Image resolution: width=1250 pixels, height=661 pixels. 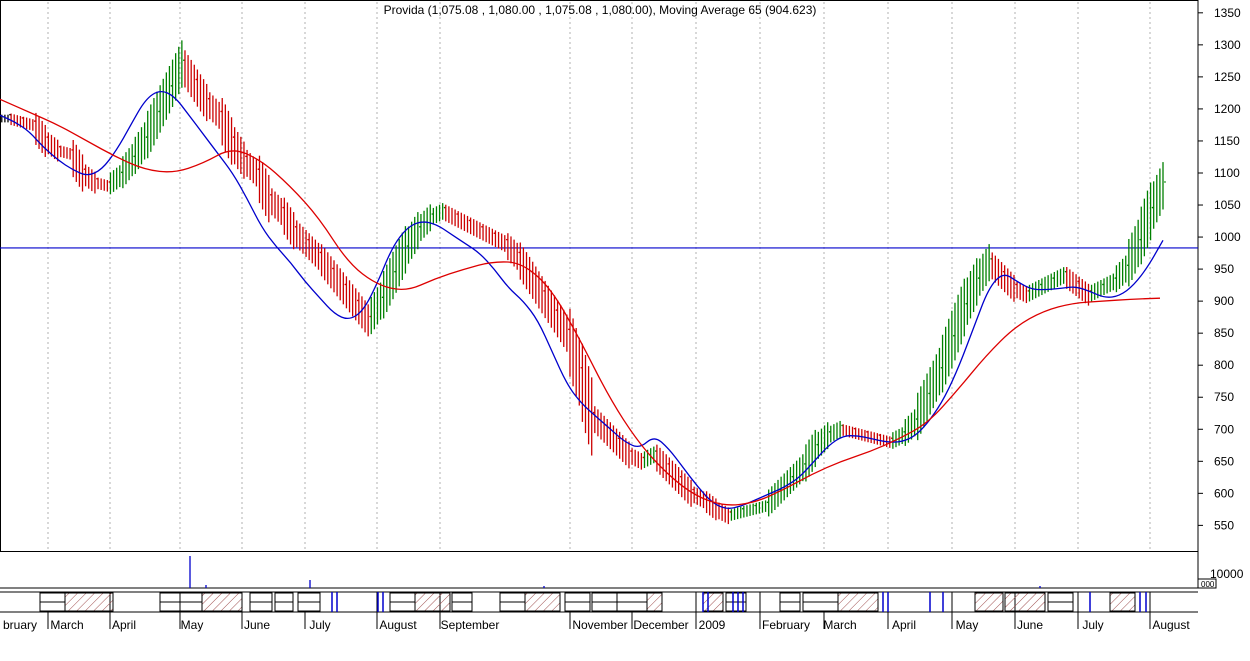 I want to click on y-tick-label: 900, so click(x=1224, y=301).